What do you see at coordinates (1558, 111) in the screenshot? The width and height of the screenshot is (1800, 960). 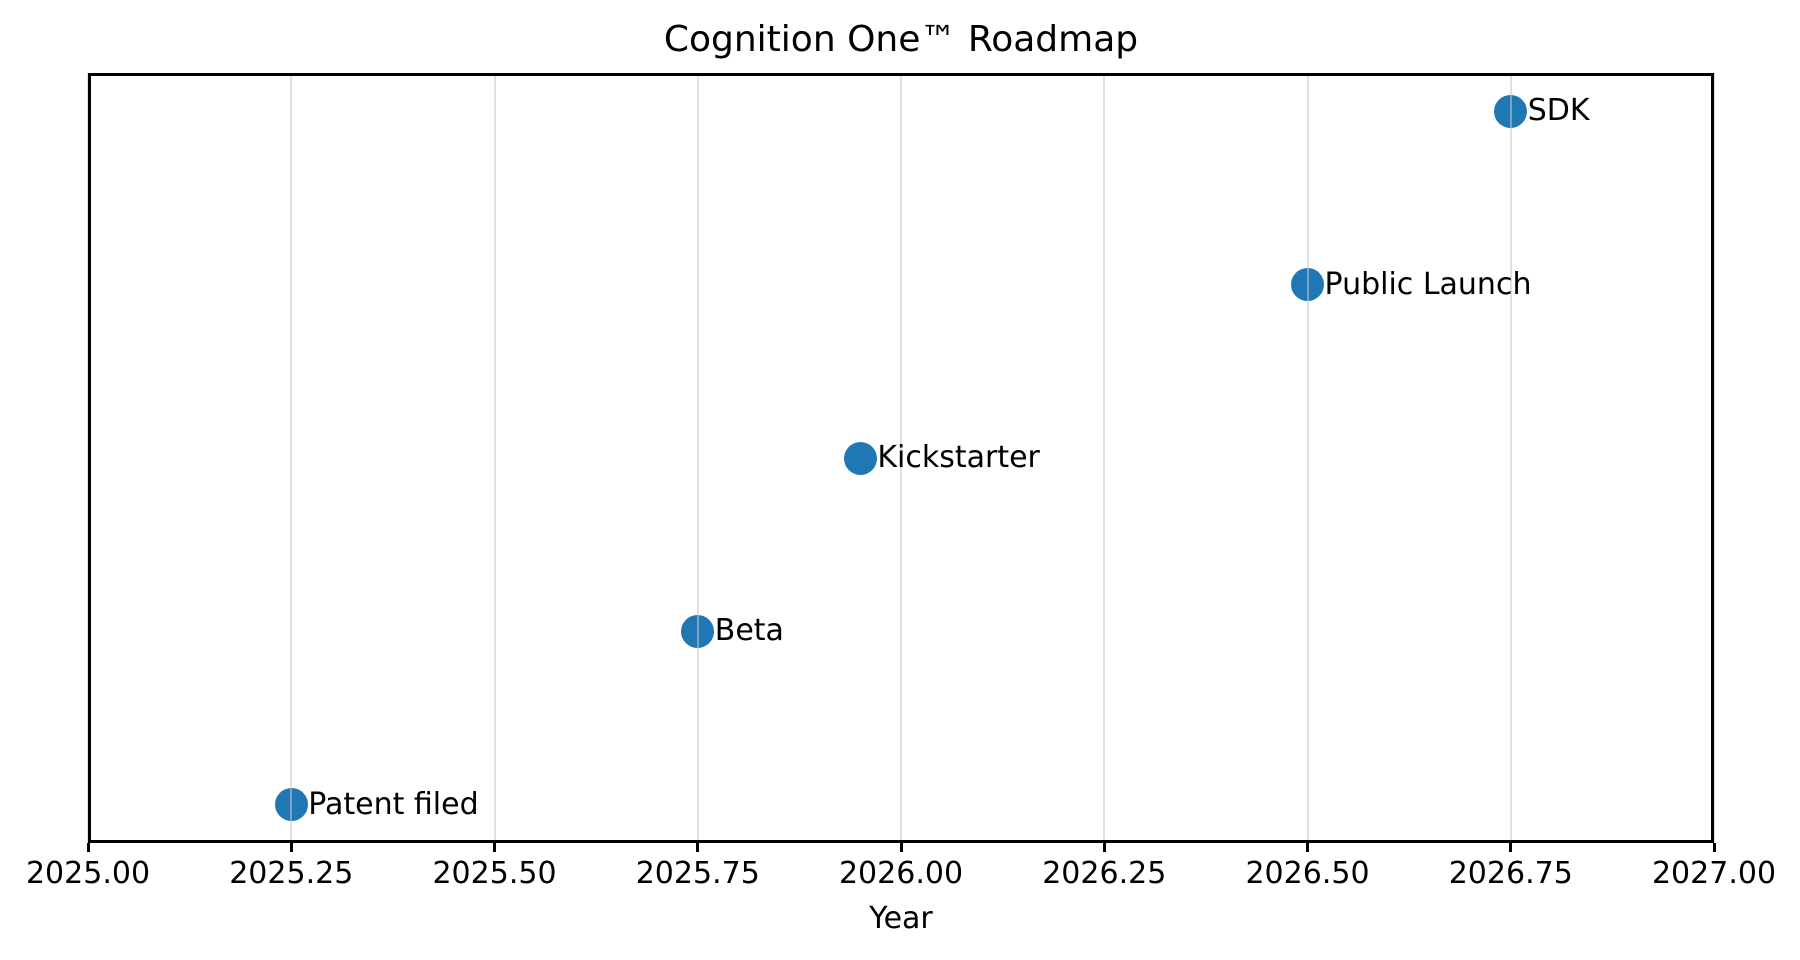 I see `milestone-label: SDK` at bounding box center [1558, 111].